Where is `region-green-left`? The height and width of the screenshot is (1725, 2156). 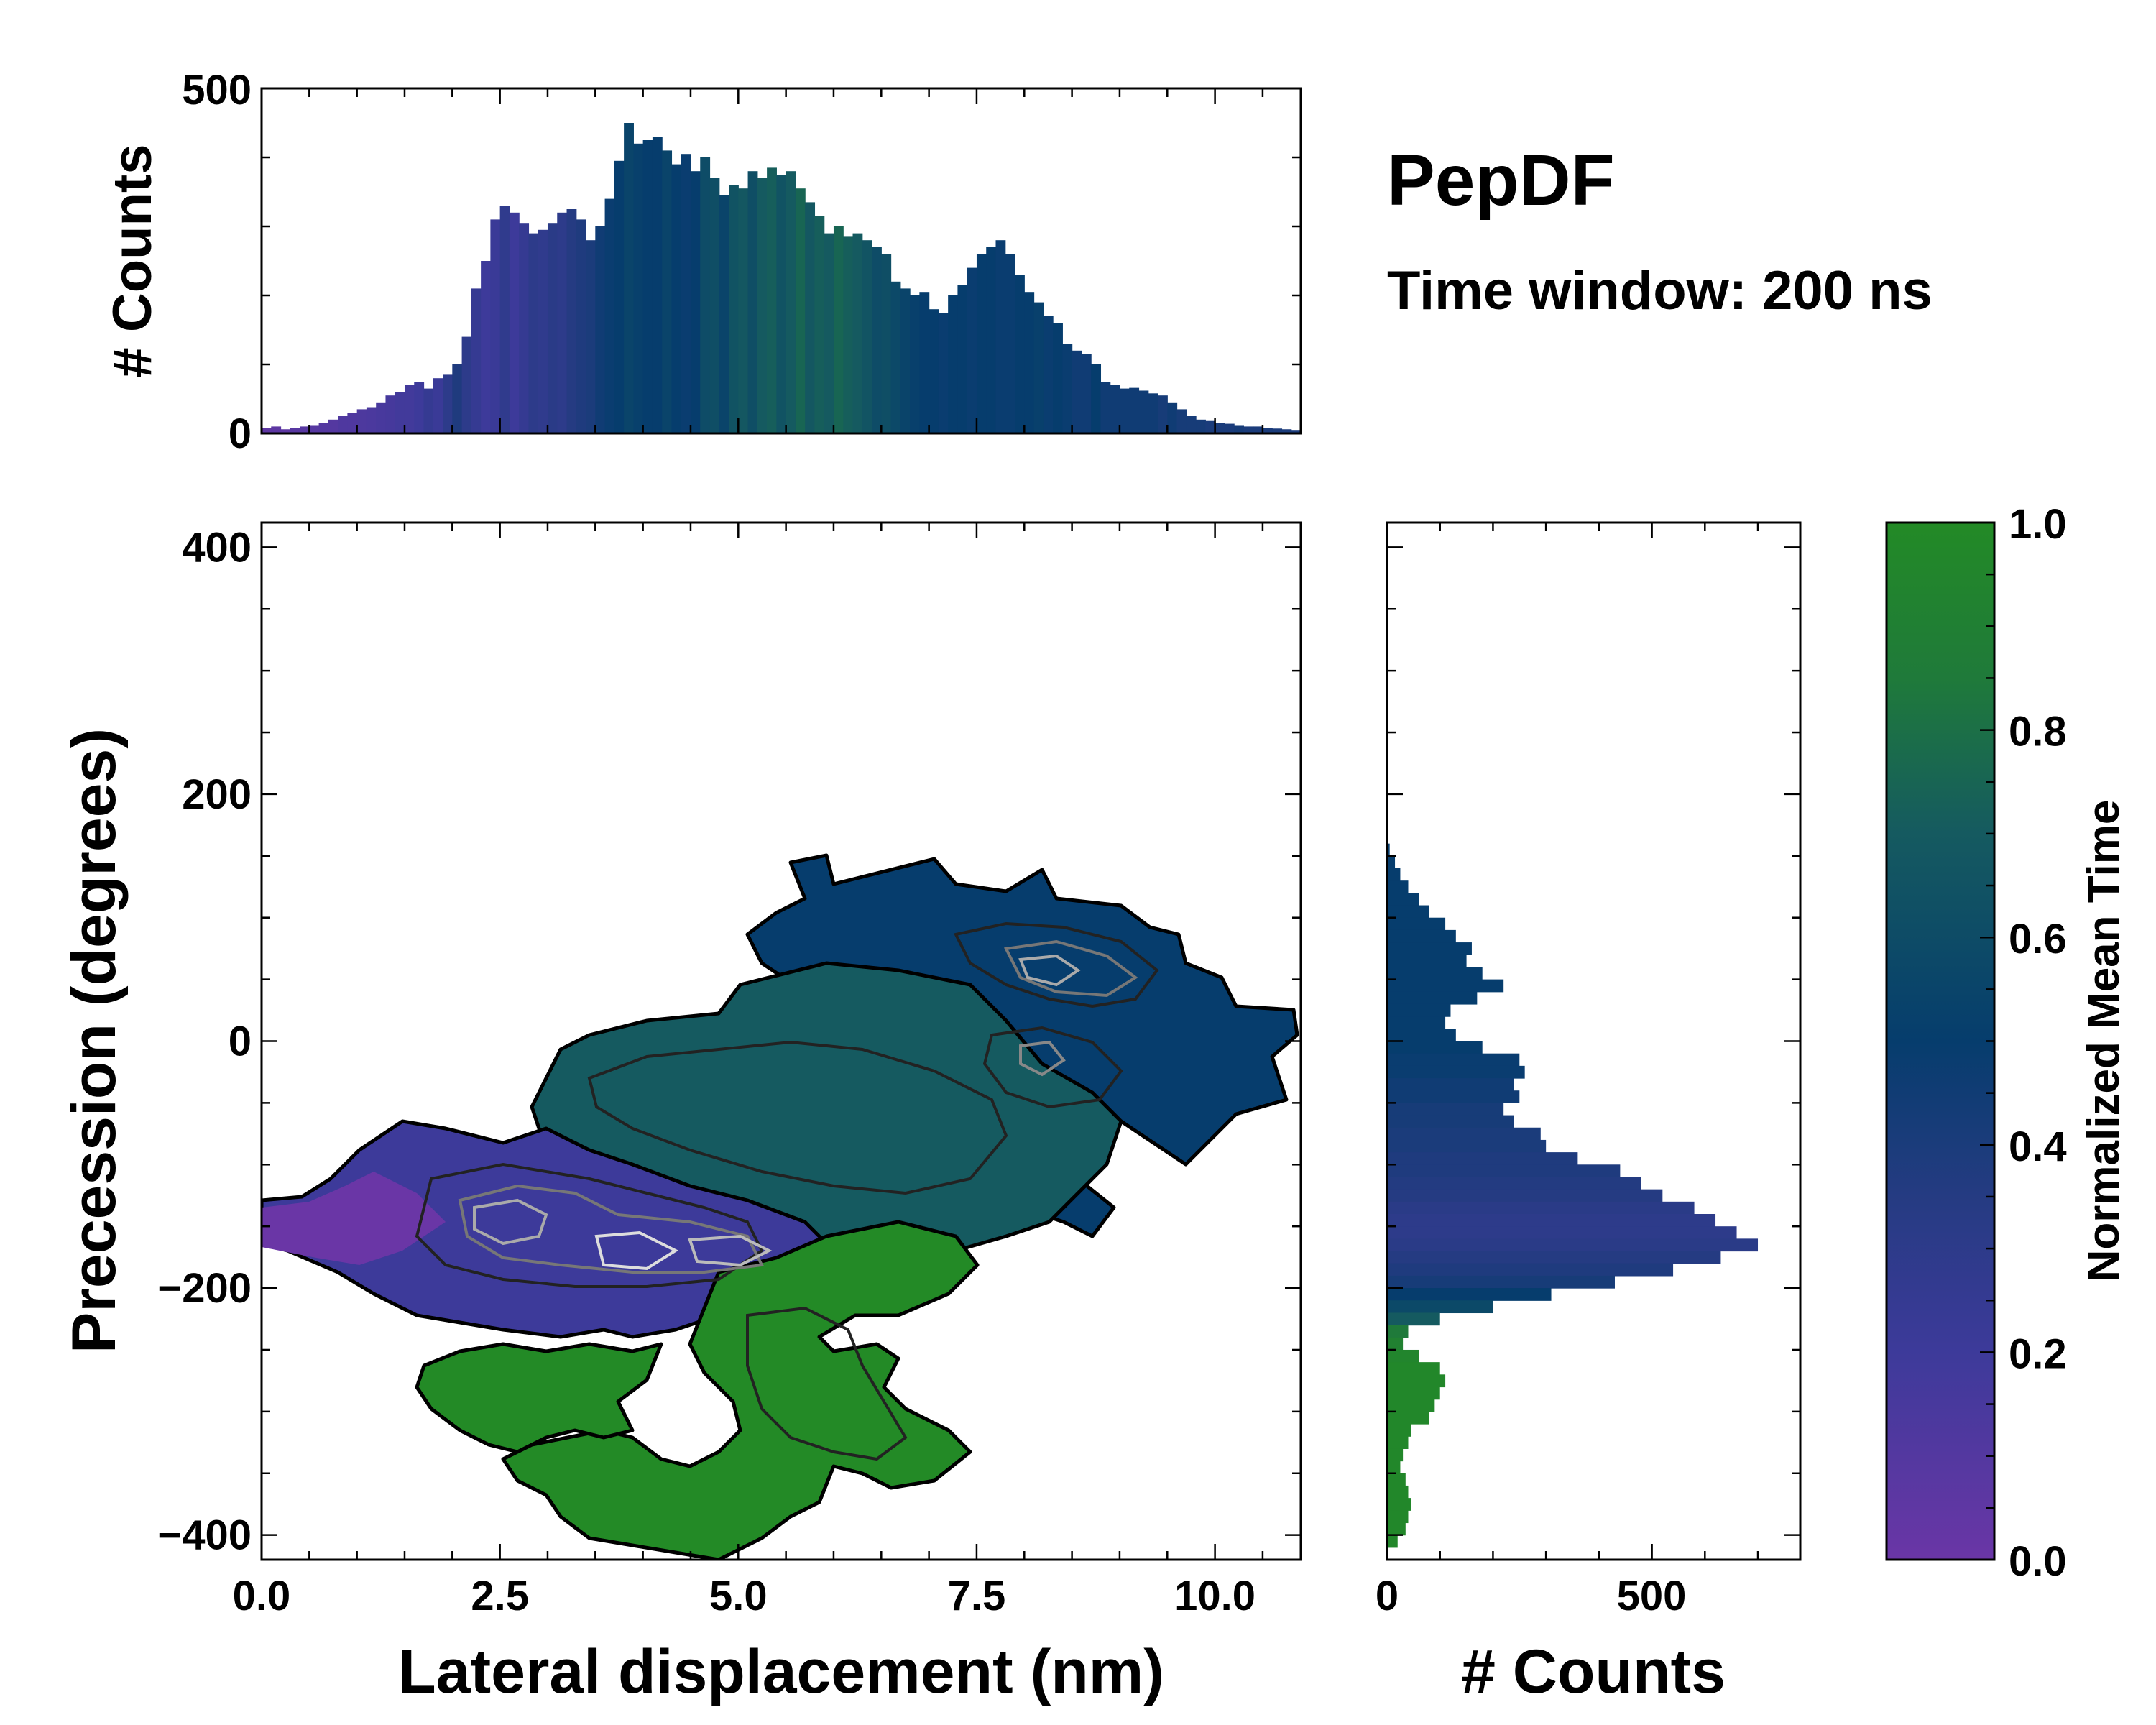
region-green-left is located at coordinates (539, 1398).